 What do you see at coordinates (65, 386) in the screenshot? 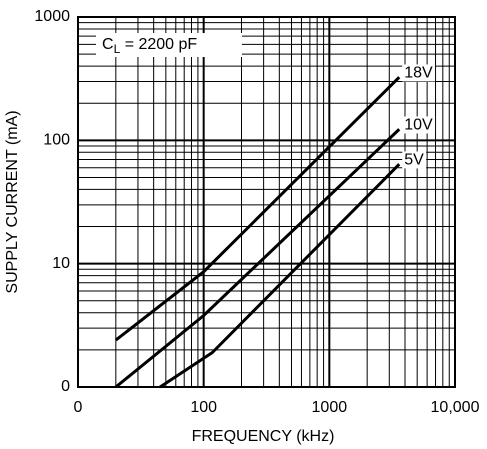
I see `y-tick-label: 0` at bounding box center [65, 386].